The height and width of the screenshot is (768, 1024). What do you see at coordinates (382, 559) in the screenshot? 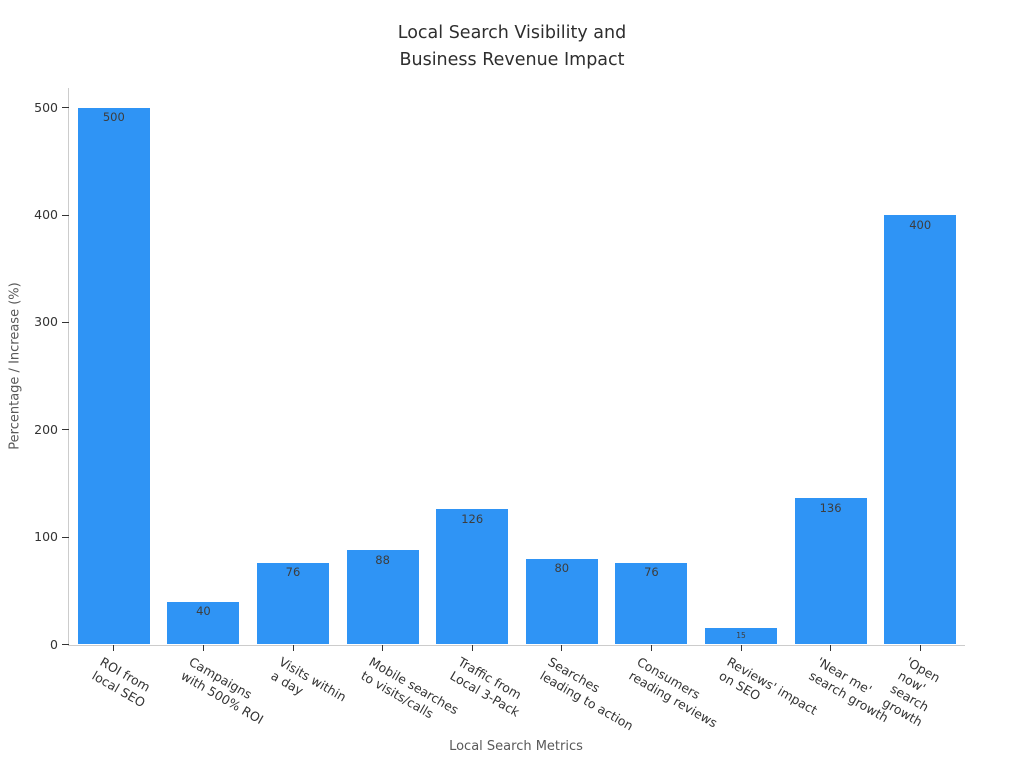
I see `bar-value-label: 88` at bounding box center [382, 559].